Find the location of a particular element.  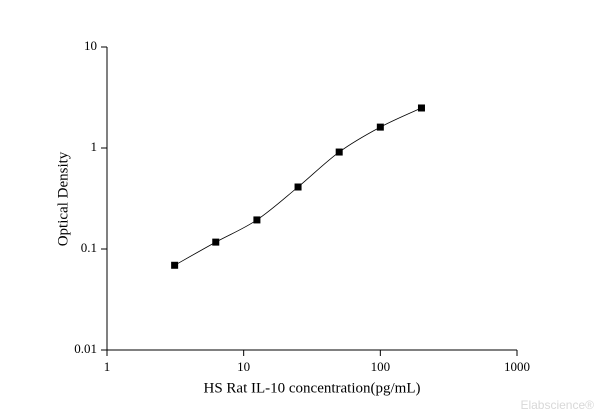

y-axis-title: Optical Density is located at coordinates (63, 198).